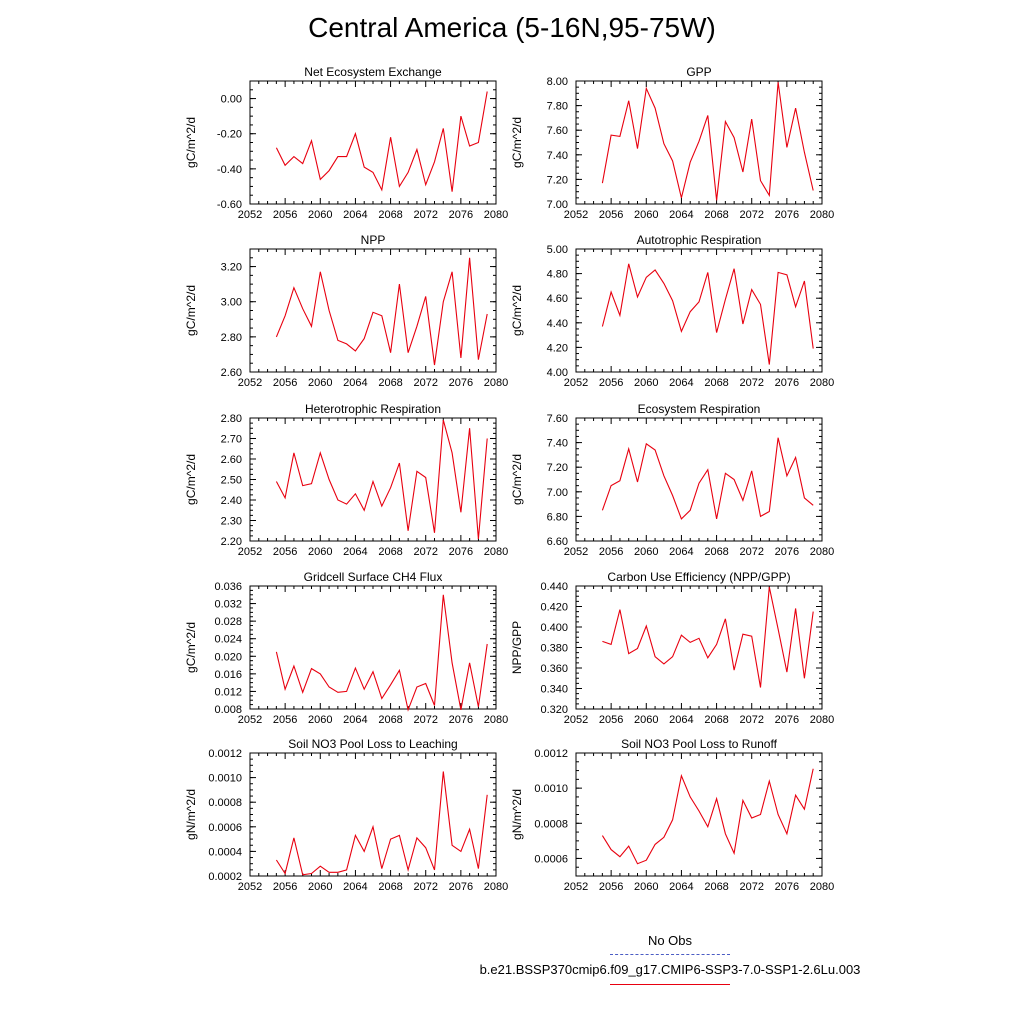 Image resolution: width=1024 pixels, height=1024 pixels. I want to click on y-tick-label: 0.00, so click(231, 100).